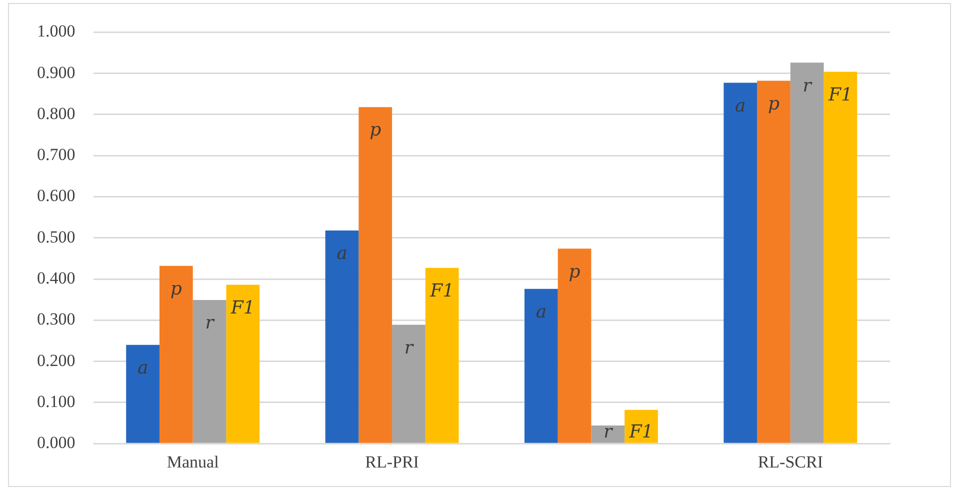  What do you see at coordinates (56, 319) in the screenshot?
I see `y-tick-label: 0.300` at bounding box center [56, 319].